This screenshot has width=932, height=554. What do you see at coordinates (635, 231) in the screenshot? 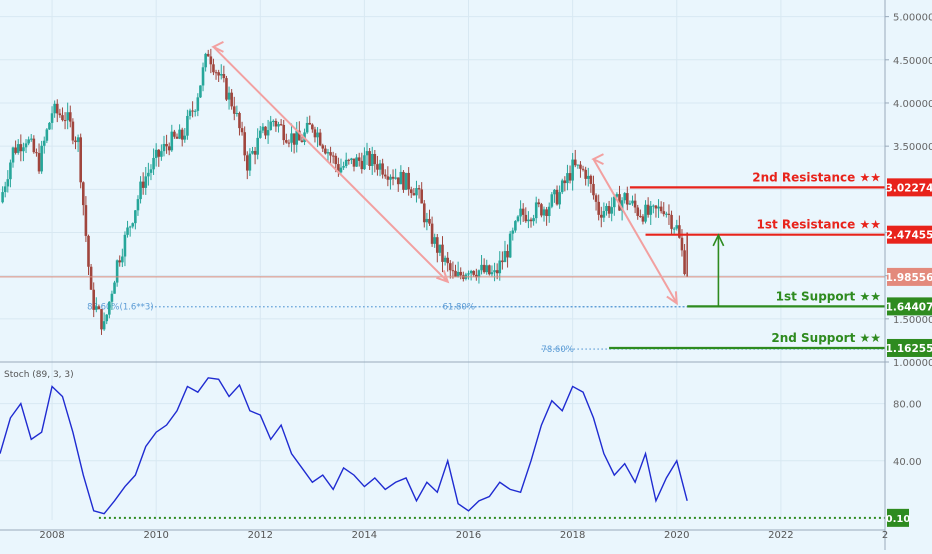
I see `trend-arrow` at bounding box center [635, 231].